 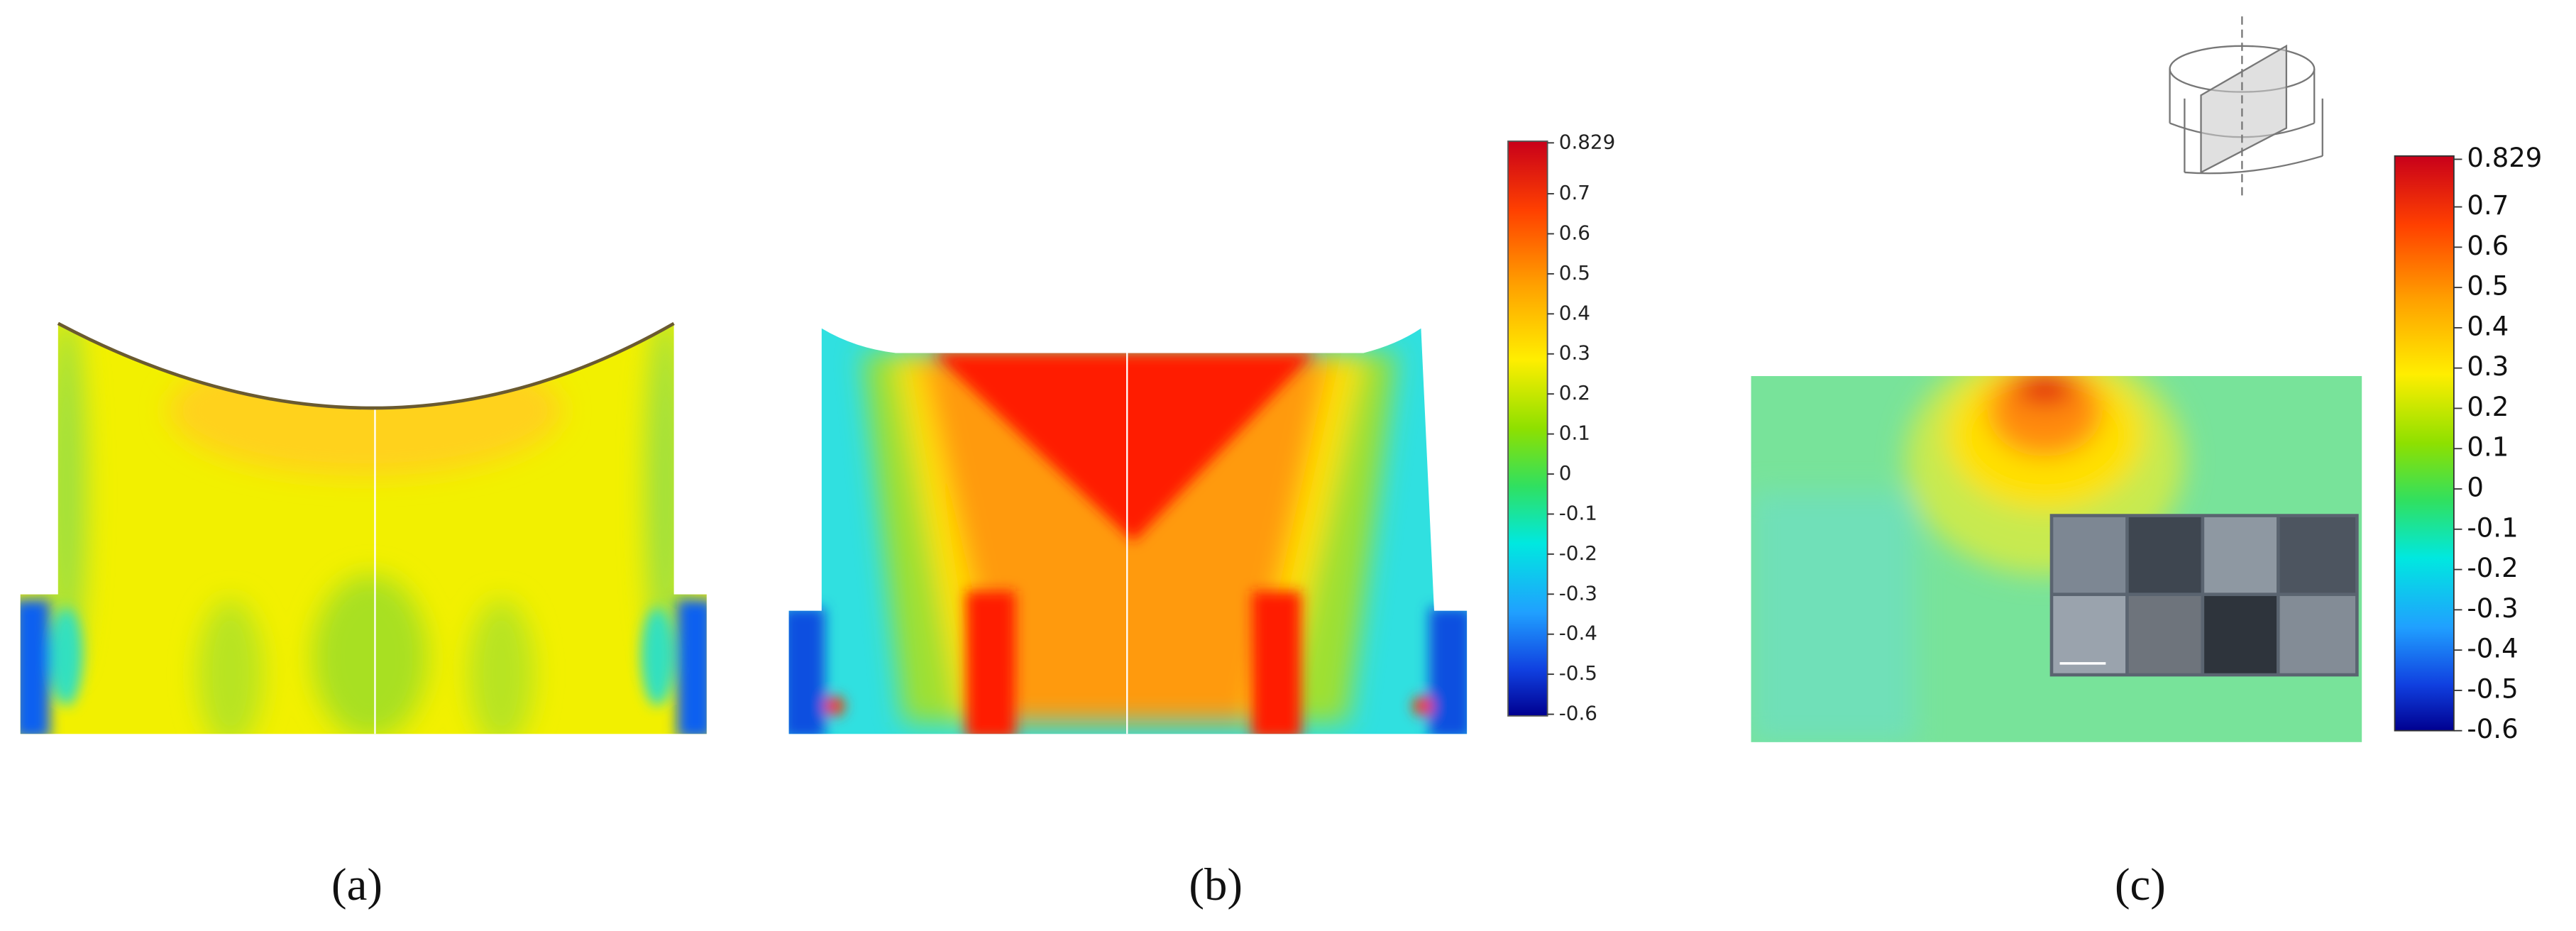 I want to click on cylinder-icon, so click(x=2246, y=106).